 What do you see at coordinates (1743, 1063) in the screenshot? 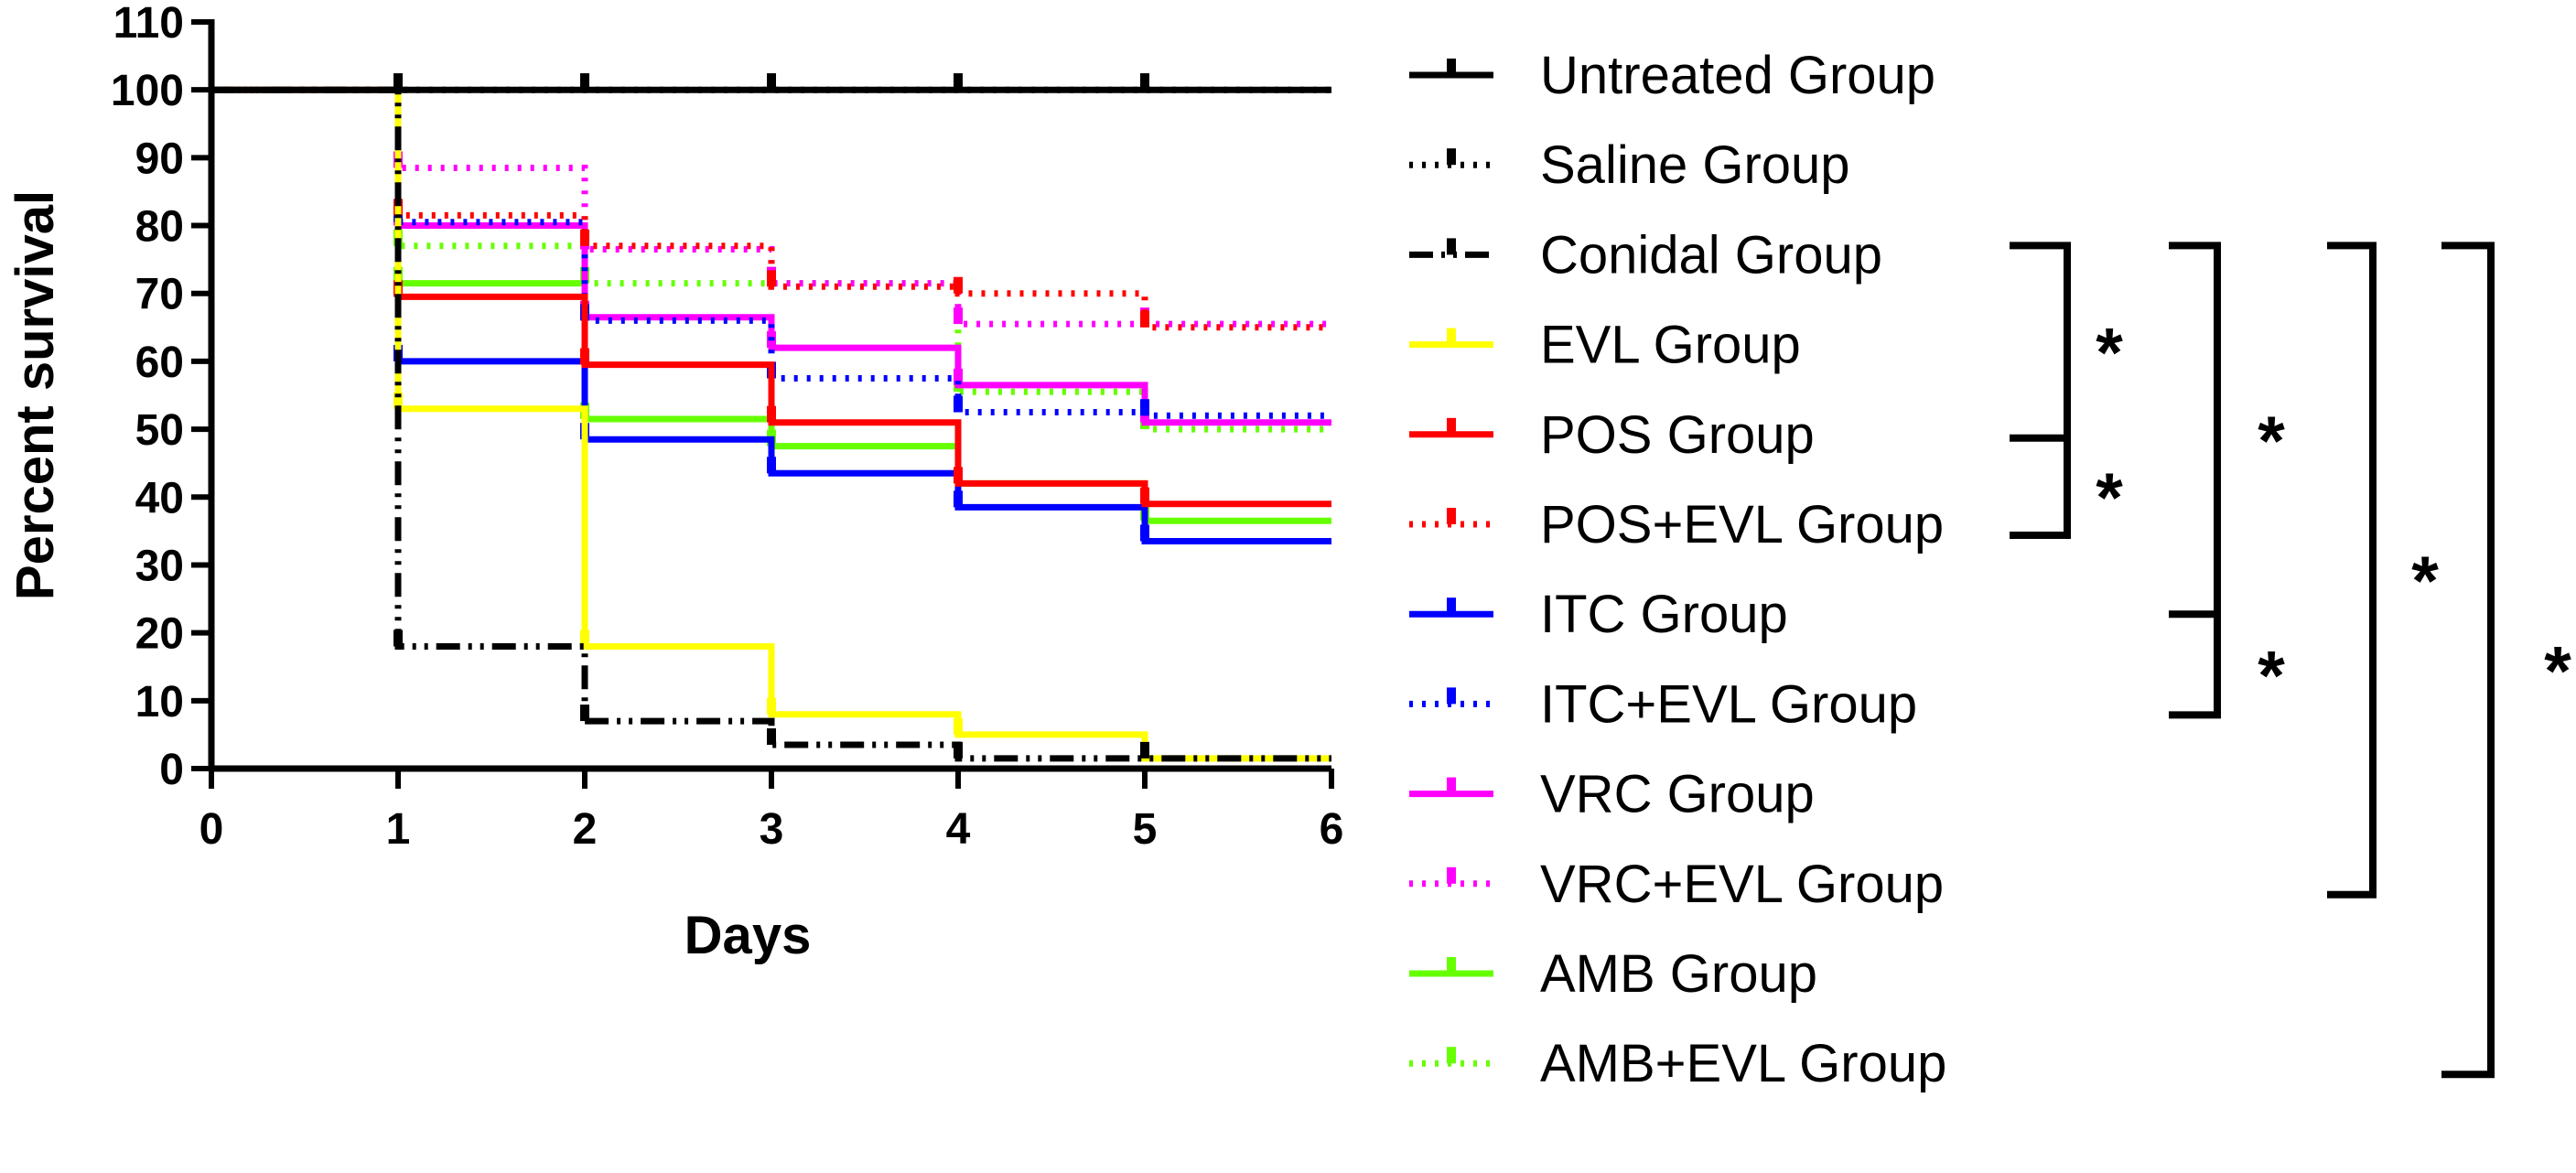
I see `legend-label: AMB+EVL Group` at bounding box center [1743, 1063].